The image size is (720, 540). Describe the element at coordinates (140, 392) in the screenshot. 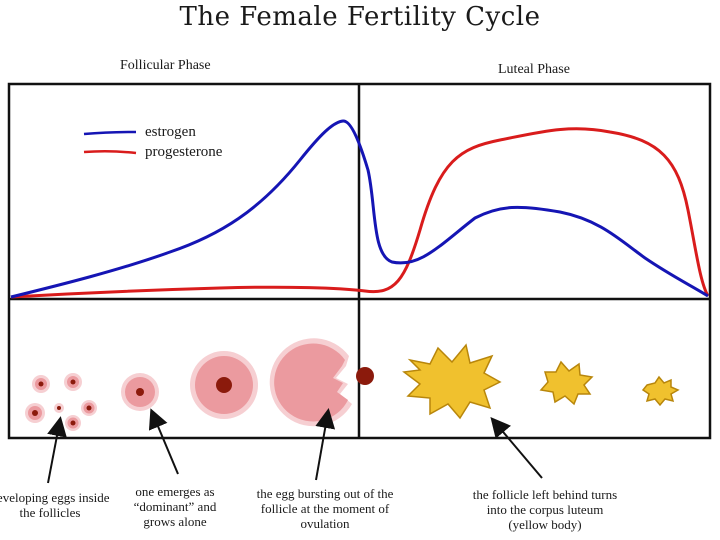

I see `dominant-follicle` at that location.